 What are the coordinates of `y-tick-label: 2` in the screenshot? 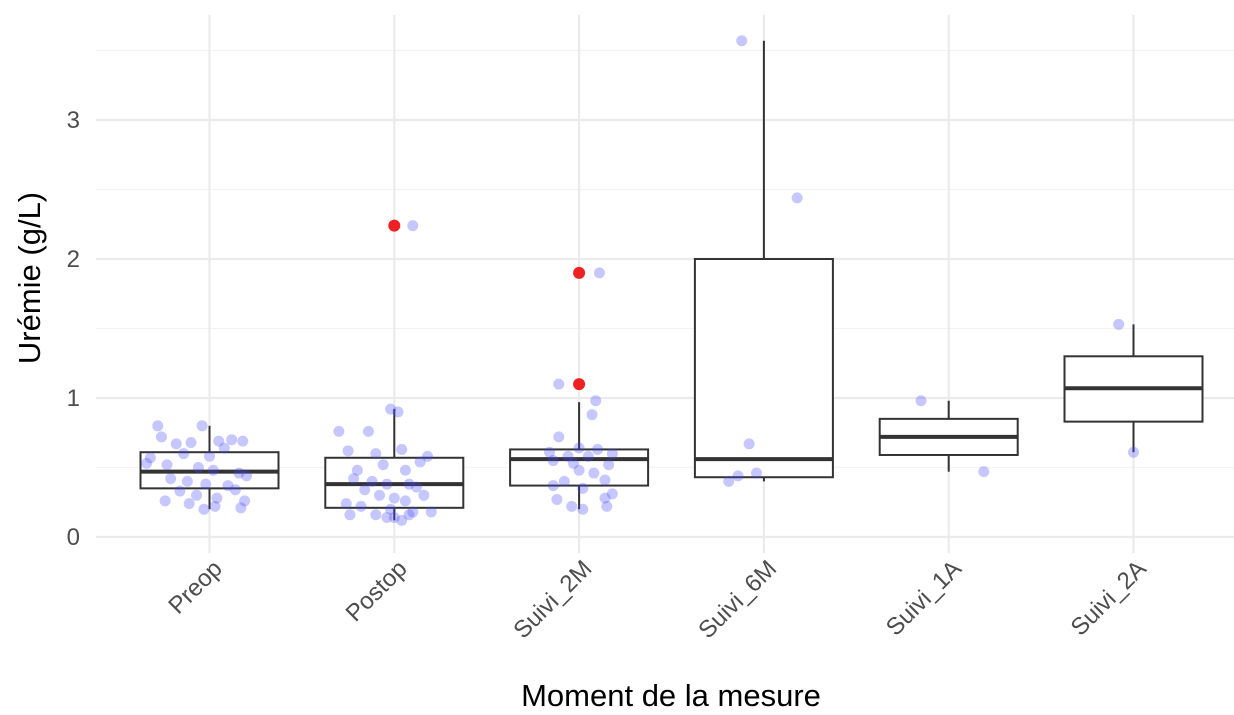 It's located at (73, 259).